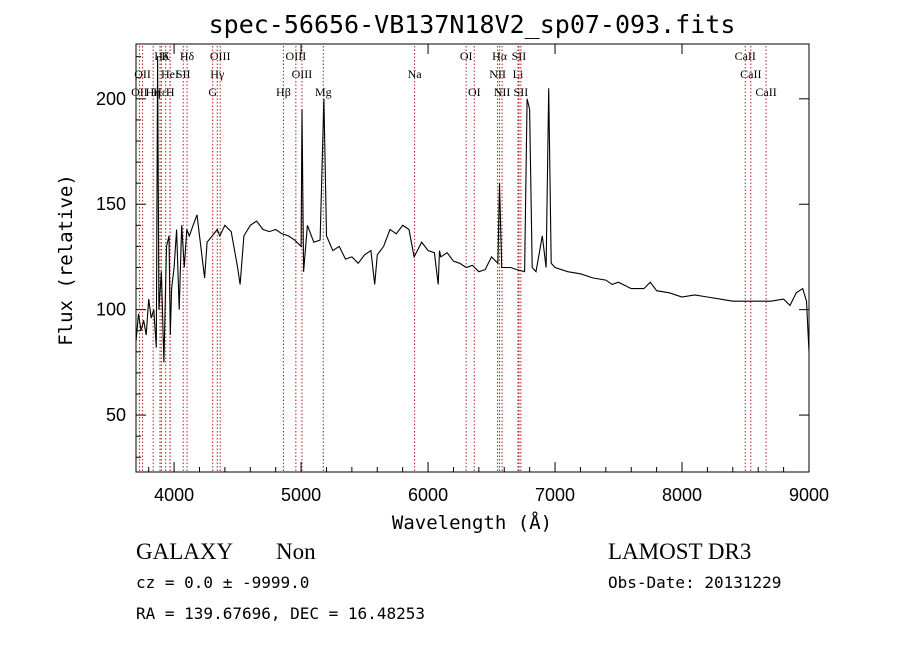  I want to click on line-marker-label: Hδ, so click(187, 56).